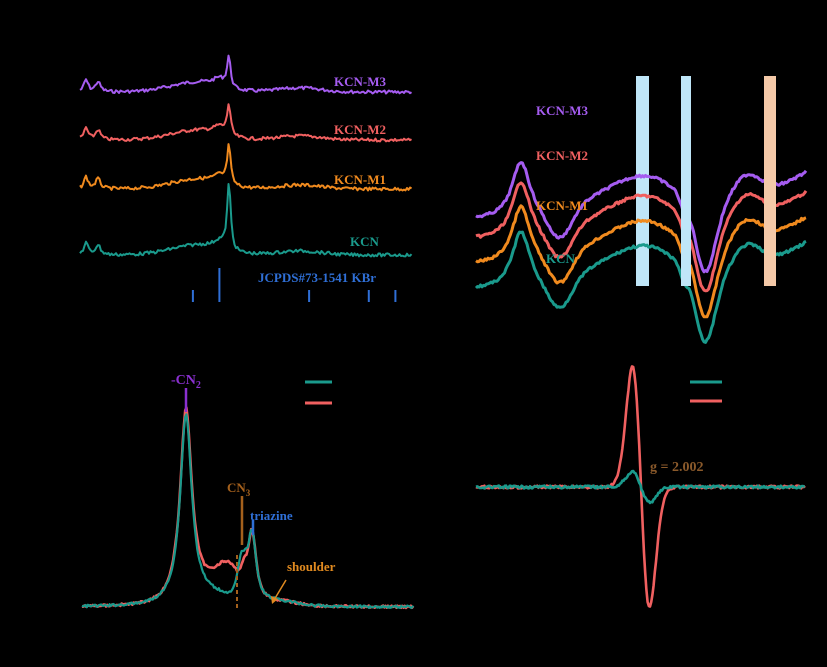  I want to click on xps-label-shoulder: shoulder, so click(311, 566).